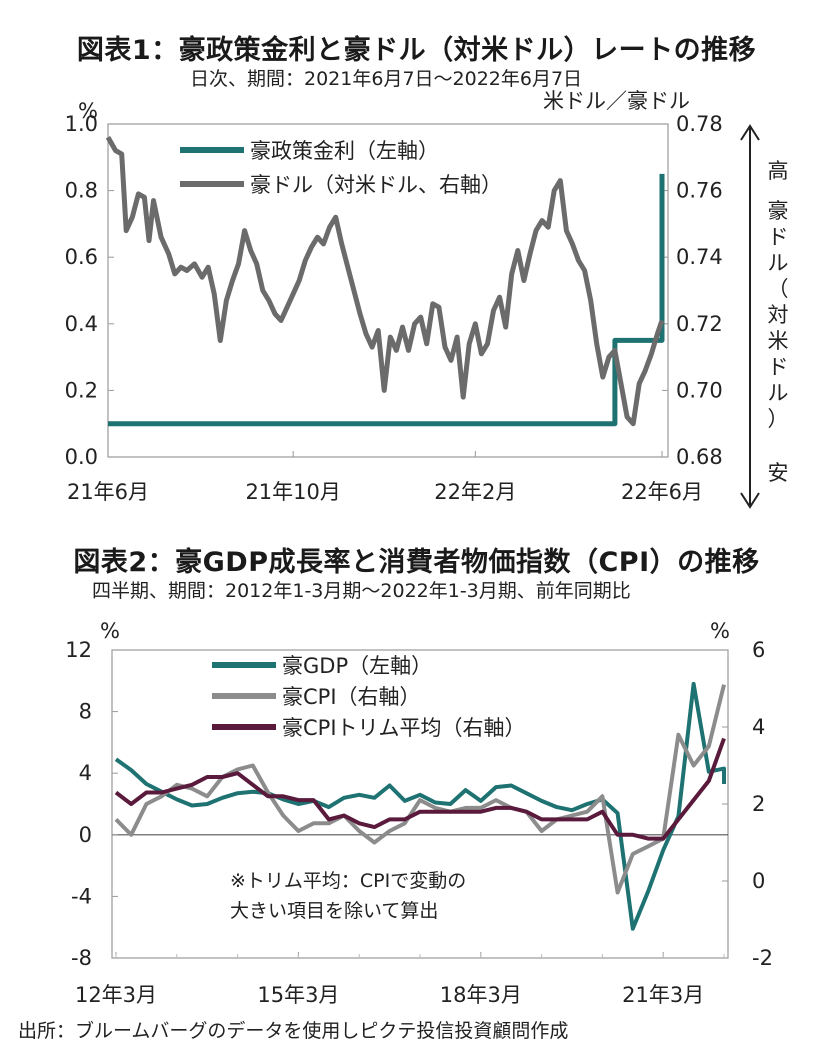  I want to click on chart2-right-unit: %, so click(720, 631).